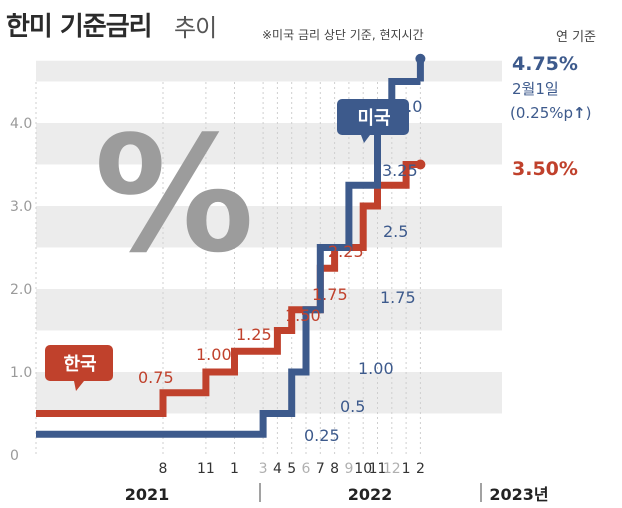  What do you see at coordinates (147, 494) in the screenshot?
I see `year-label-0: 2021` at bounding box center [147, 494].